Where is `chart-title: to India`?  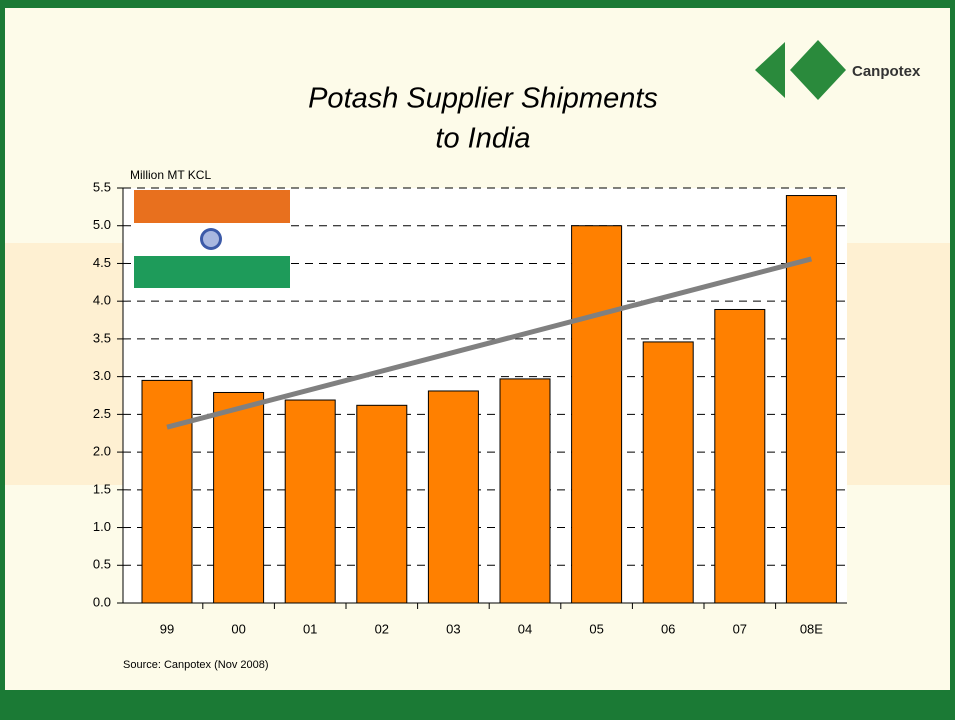 chart-title: to India is located at coordinates (482, 139).